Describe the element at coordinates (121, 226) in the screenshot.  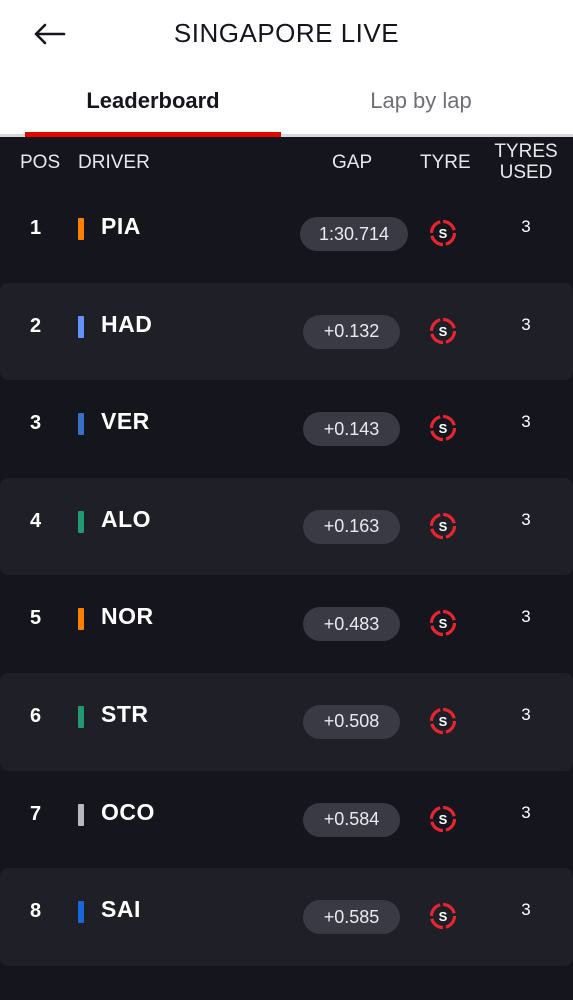
I see `driver-code: PIA` at that location.